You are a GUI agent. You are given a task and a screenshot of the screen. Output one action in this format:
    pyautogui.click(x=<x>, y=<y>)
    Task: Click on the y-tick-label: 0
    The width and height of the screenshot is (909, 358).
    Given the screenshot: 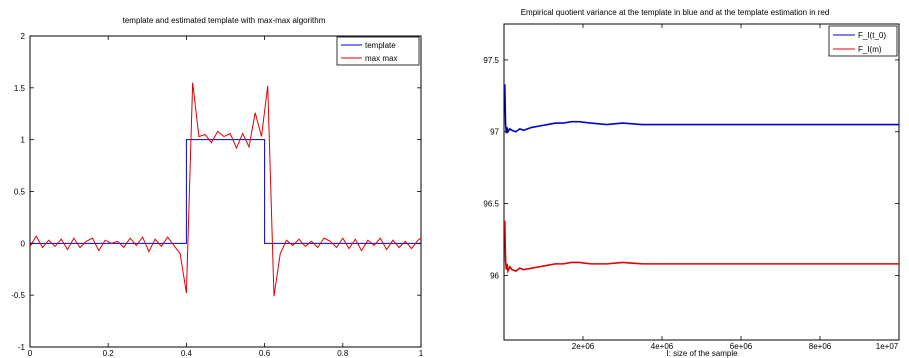 What is the action you would take?
    pyautogui.click(x=23, y=243)
    